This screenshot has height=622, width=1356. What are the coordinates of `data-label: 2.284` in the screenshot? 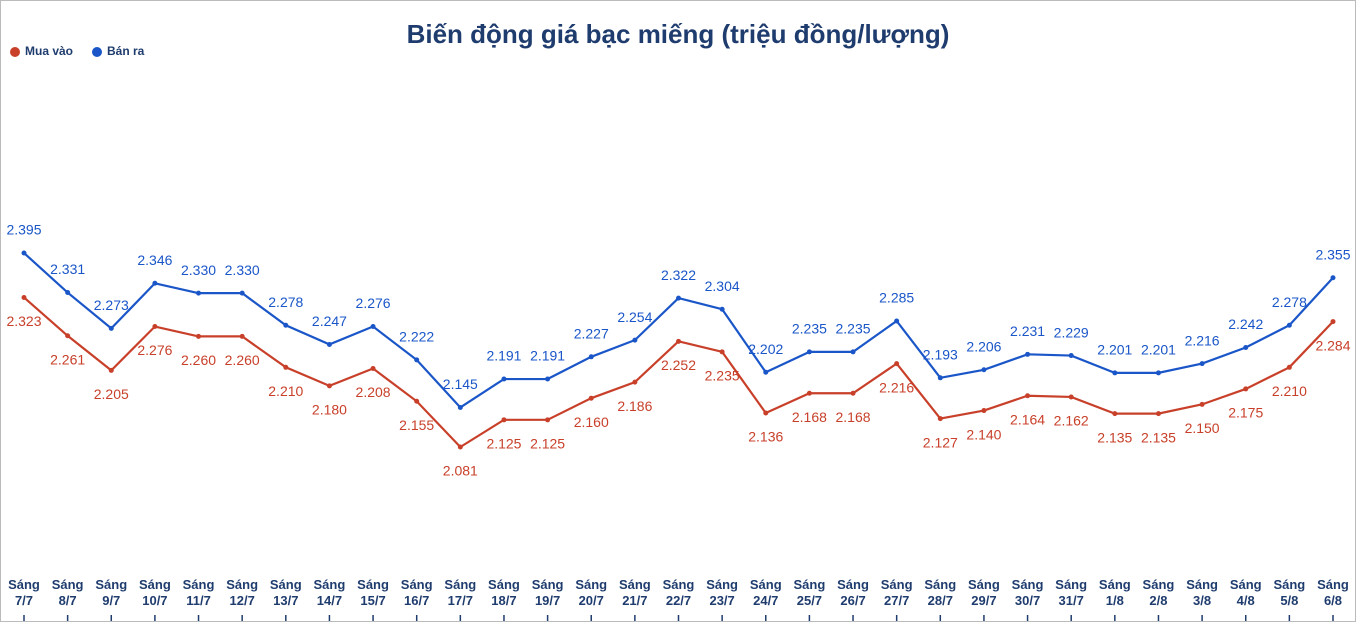 It's located at (1332, 345).